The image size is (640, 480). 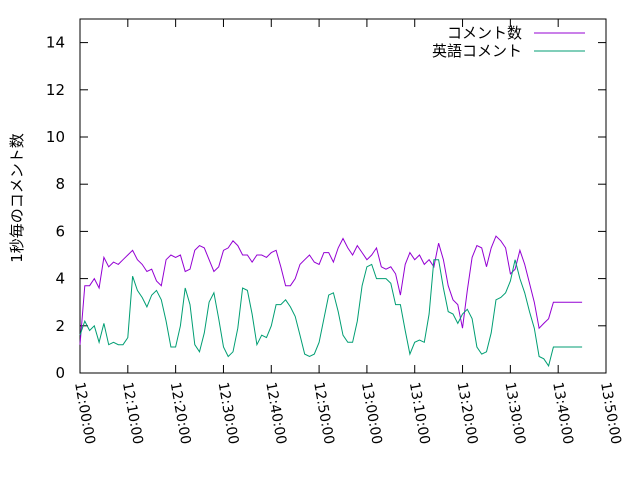 What do you see at coordinates (60, 231) in the screenshot?
I see `y-tick-label: 6` at bounding box center [60, 231].